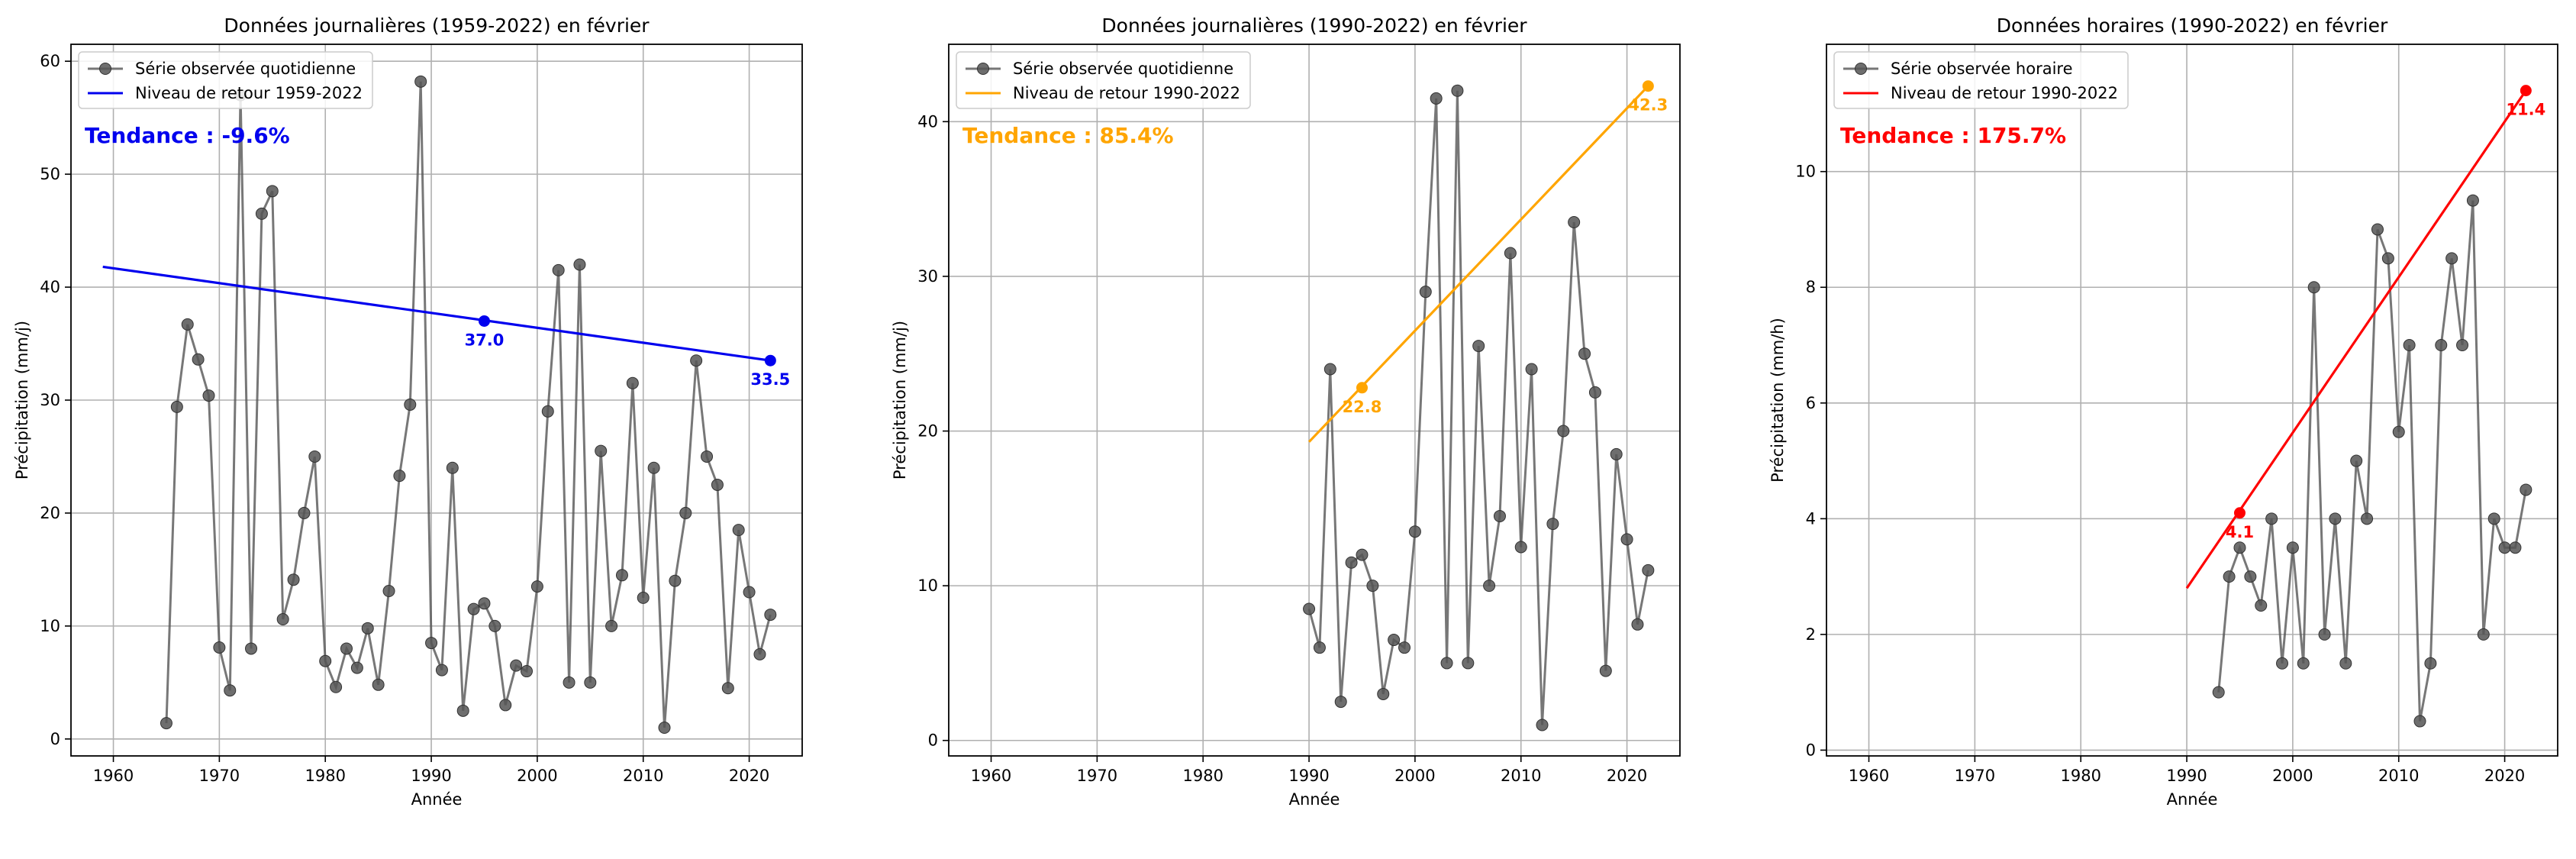 This screenshot has height=859, width=2576. I want to click on y-tick-label: 6, so click(1811, 403).